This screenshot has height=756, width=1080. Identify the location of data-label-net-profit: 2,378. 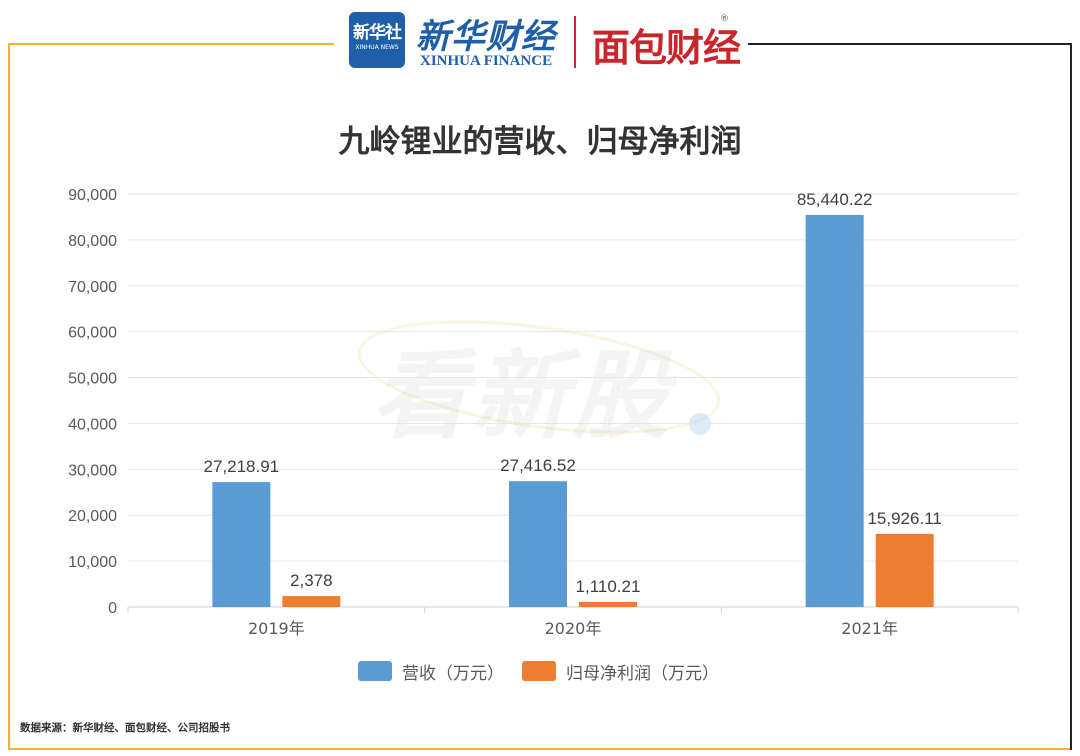
(311, 580).